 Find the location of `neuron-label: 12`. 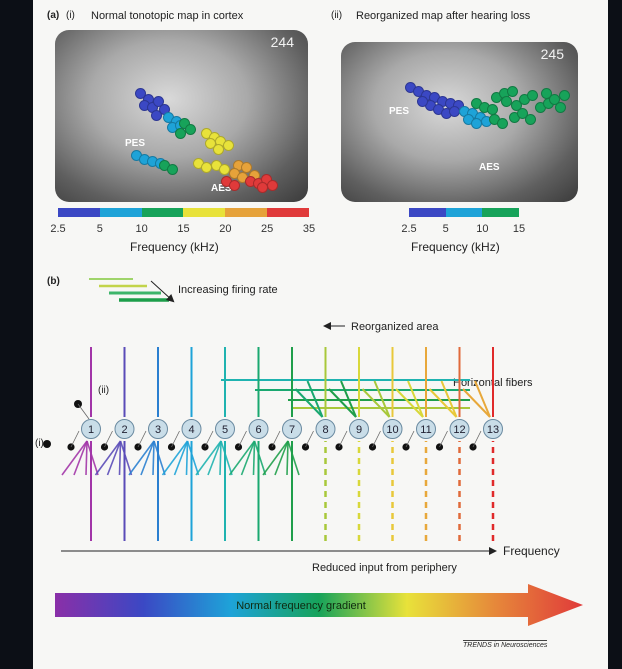

neuron-label: 12 is located at coordinates (459, 430).